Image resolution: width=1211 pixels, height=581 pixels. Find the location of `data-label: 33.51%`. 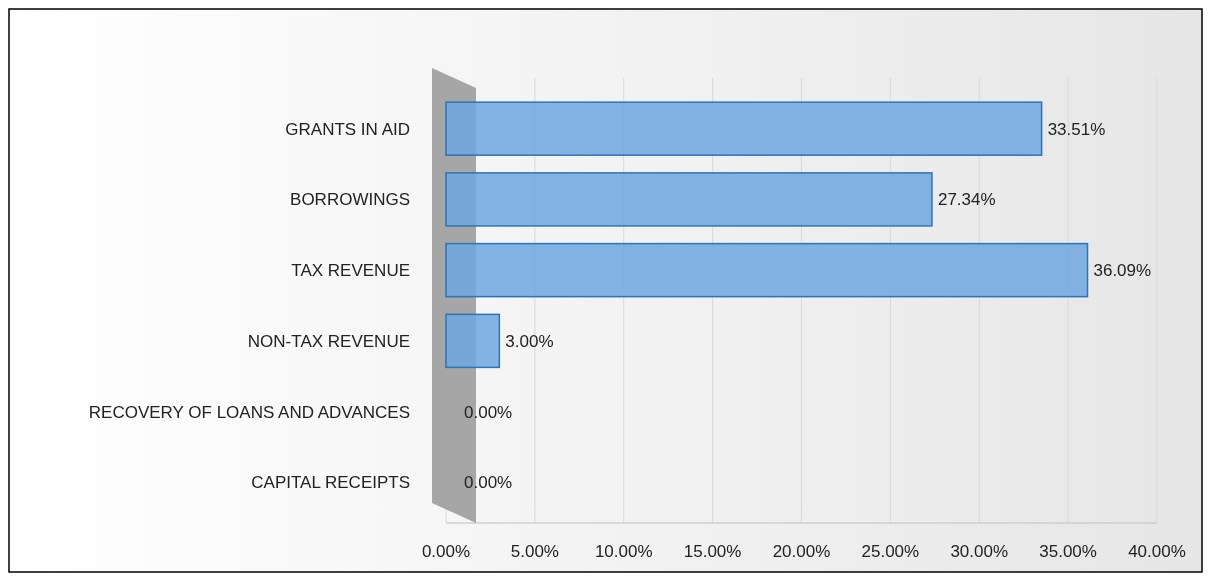

data-label: 33.51% is located at coordinates (1076, 129).